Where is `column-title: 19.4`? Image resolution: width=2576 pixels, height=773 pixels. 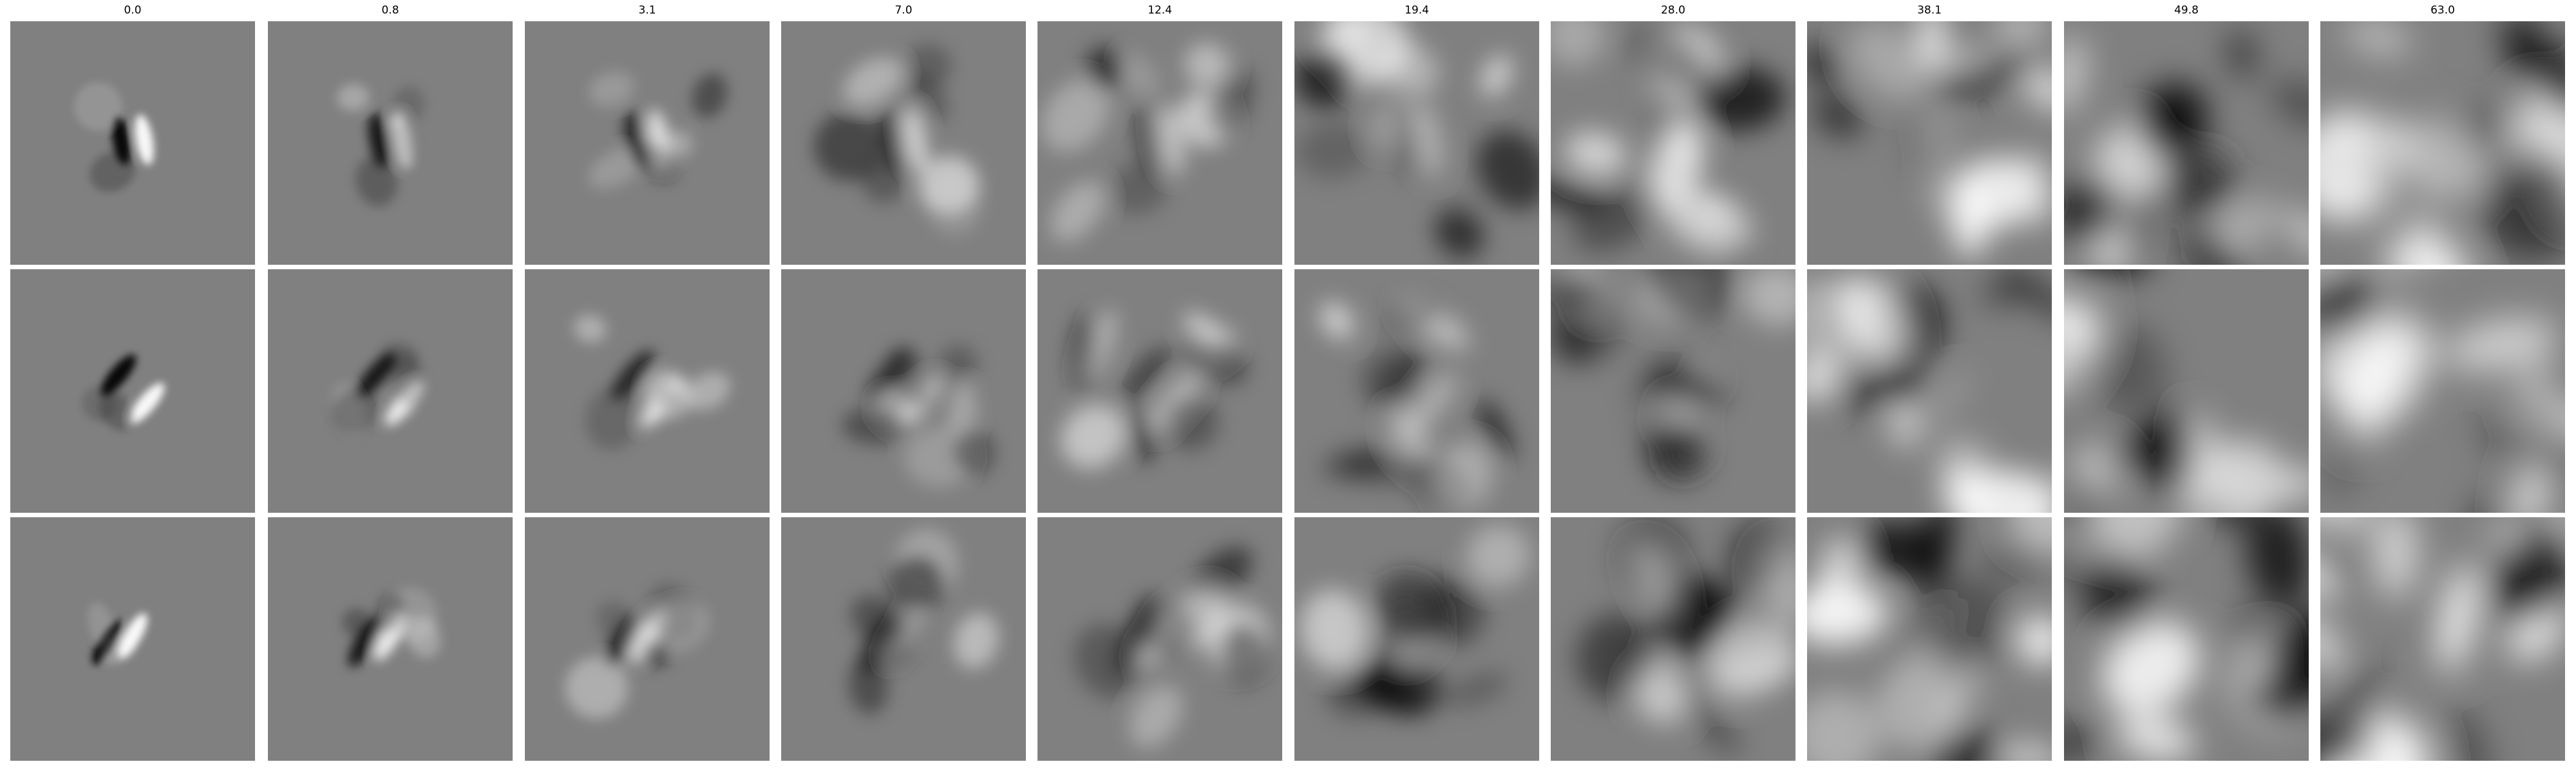 column-title: 19.4 is located at coordinates (1417, 10).